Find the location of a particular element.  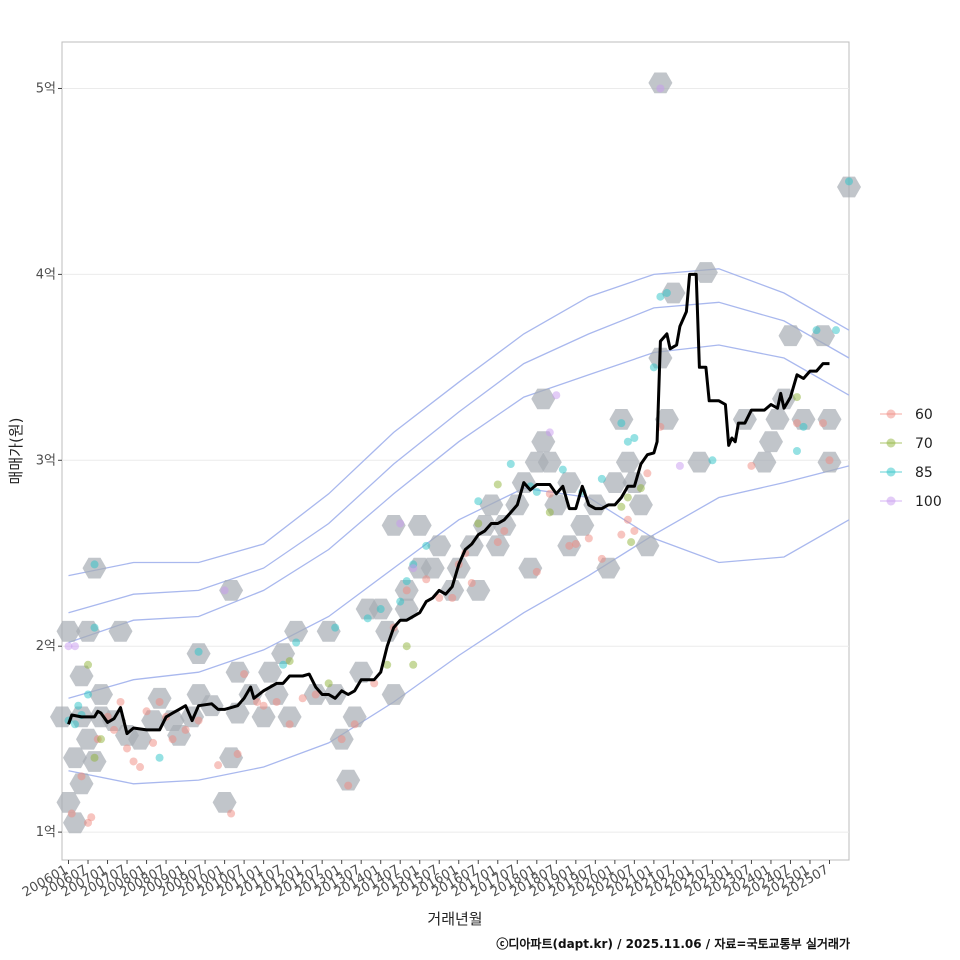

legend-label: 70 is located at coordinates (924, 444).